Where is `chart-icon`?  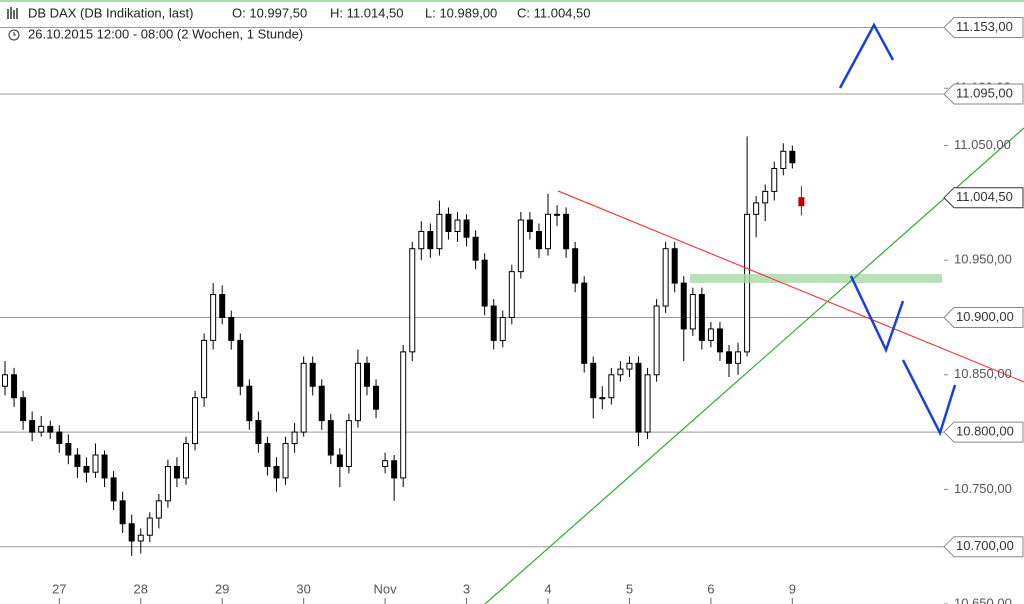
chart-icon is located at coordinates (12, 13).